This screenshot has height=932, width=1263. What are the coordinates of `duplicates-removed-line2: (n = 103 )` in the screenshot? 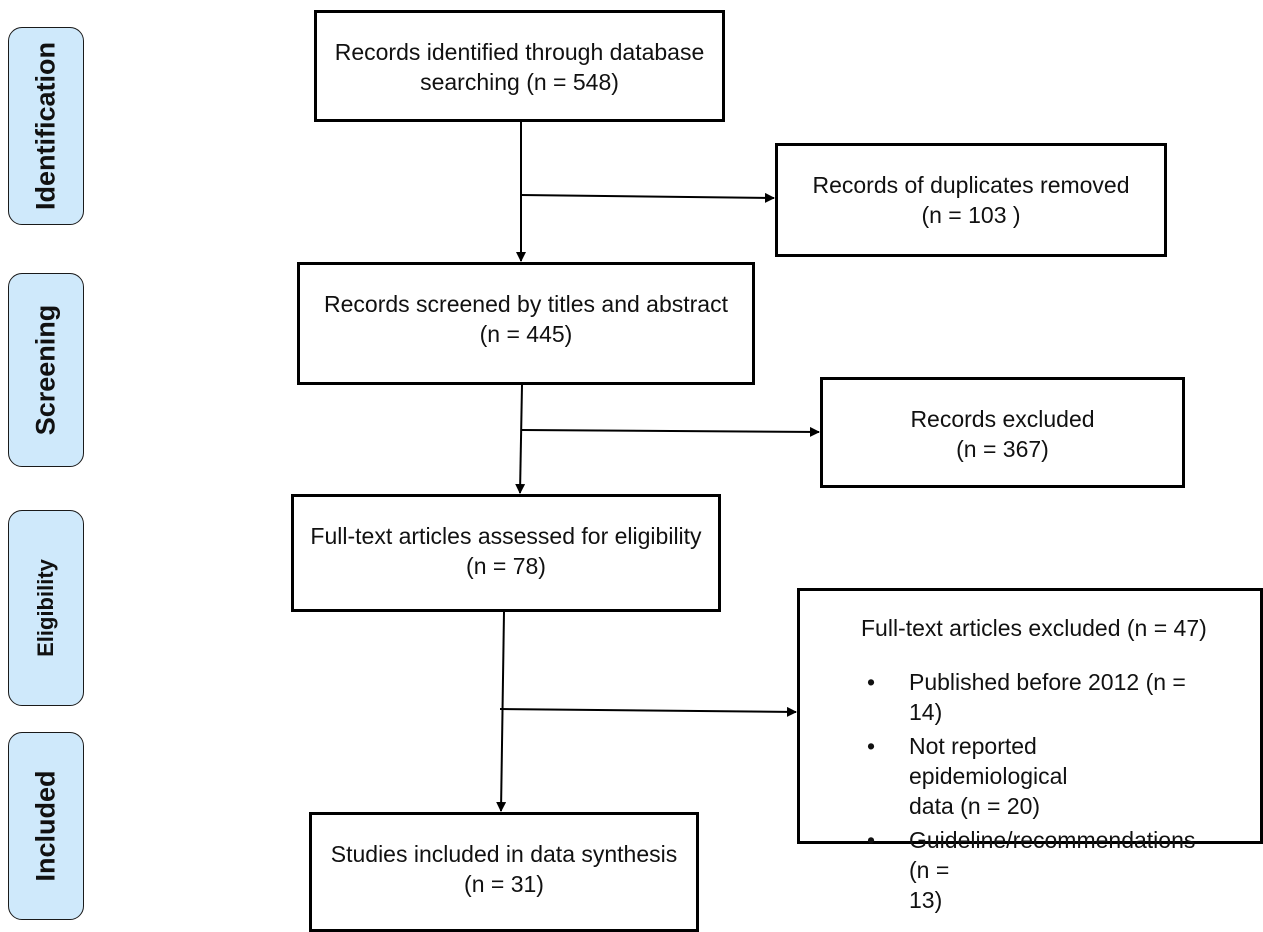 It's located at (971, 215).